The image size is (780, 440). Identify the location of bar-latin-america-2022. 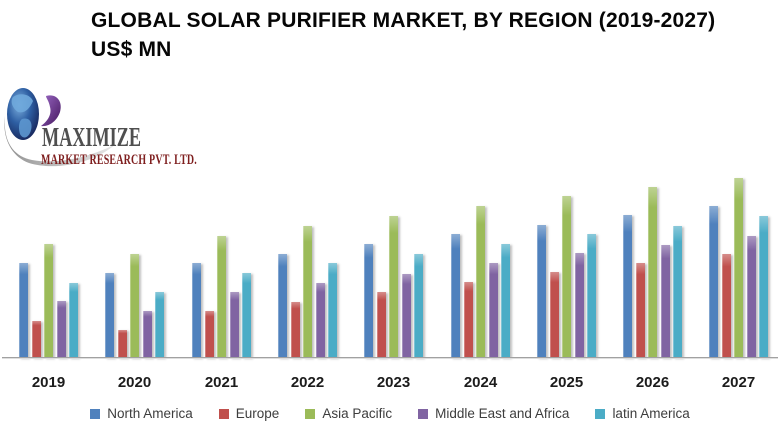
(332, 310).